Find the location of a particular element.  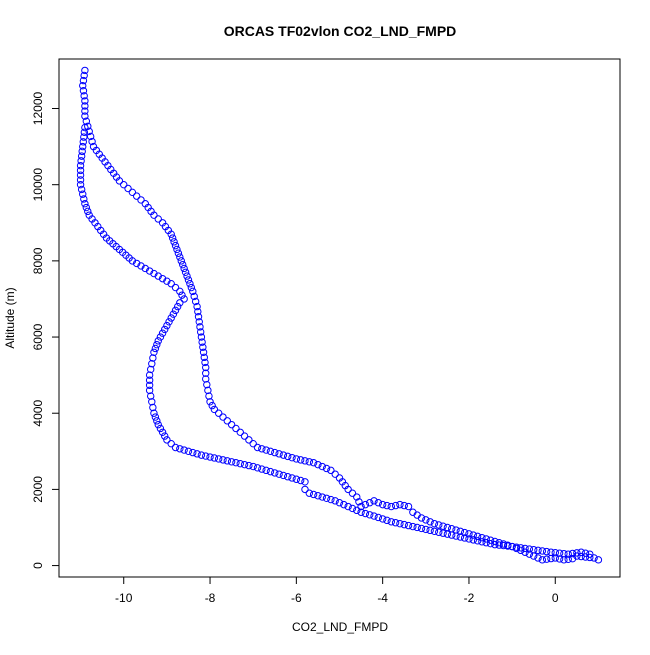

y-tick-label: 8000 is located at coordinates (38, 260).